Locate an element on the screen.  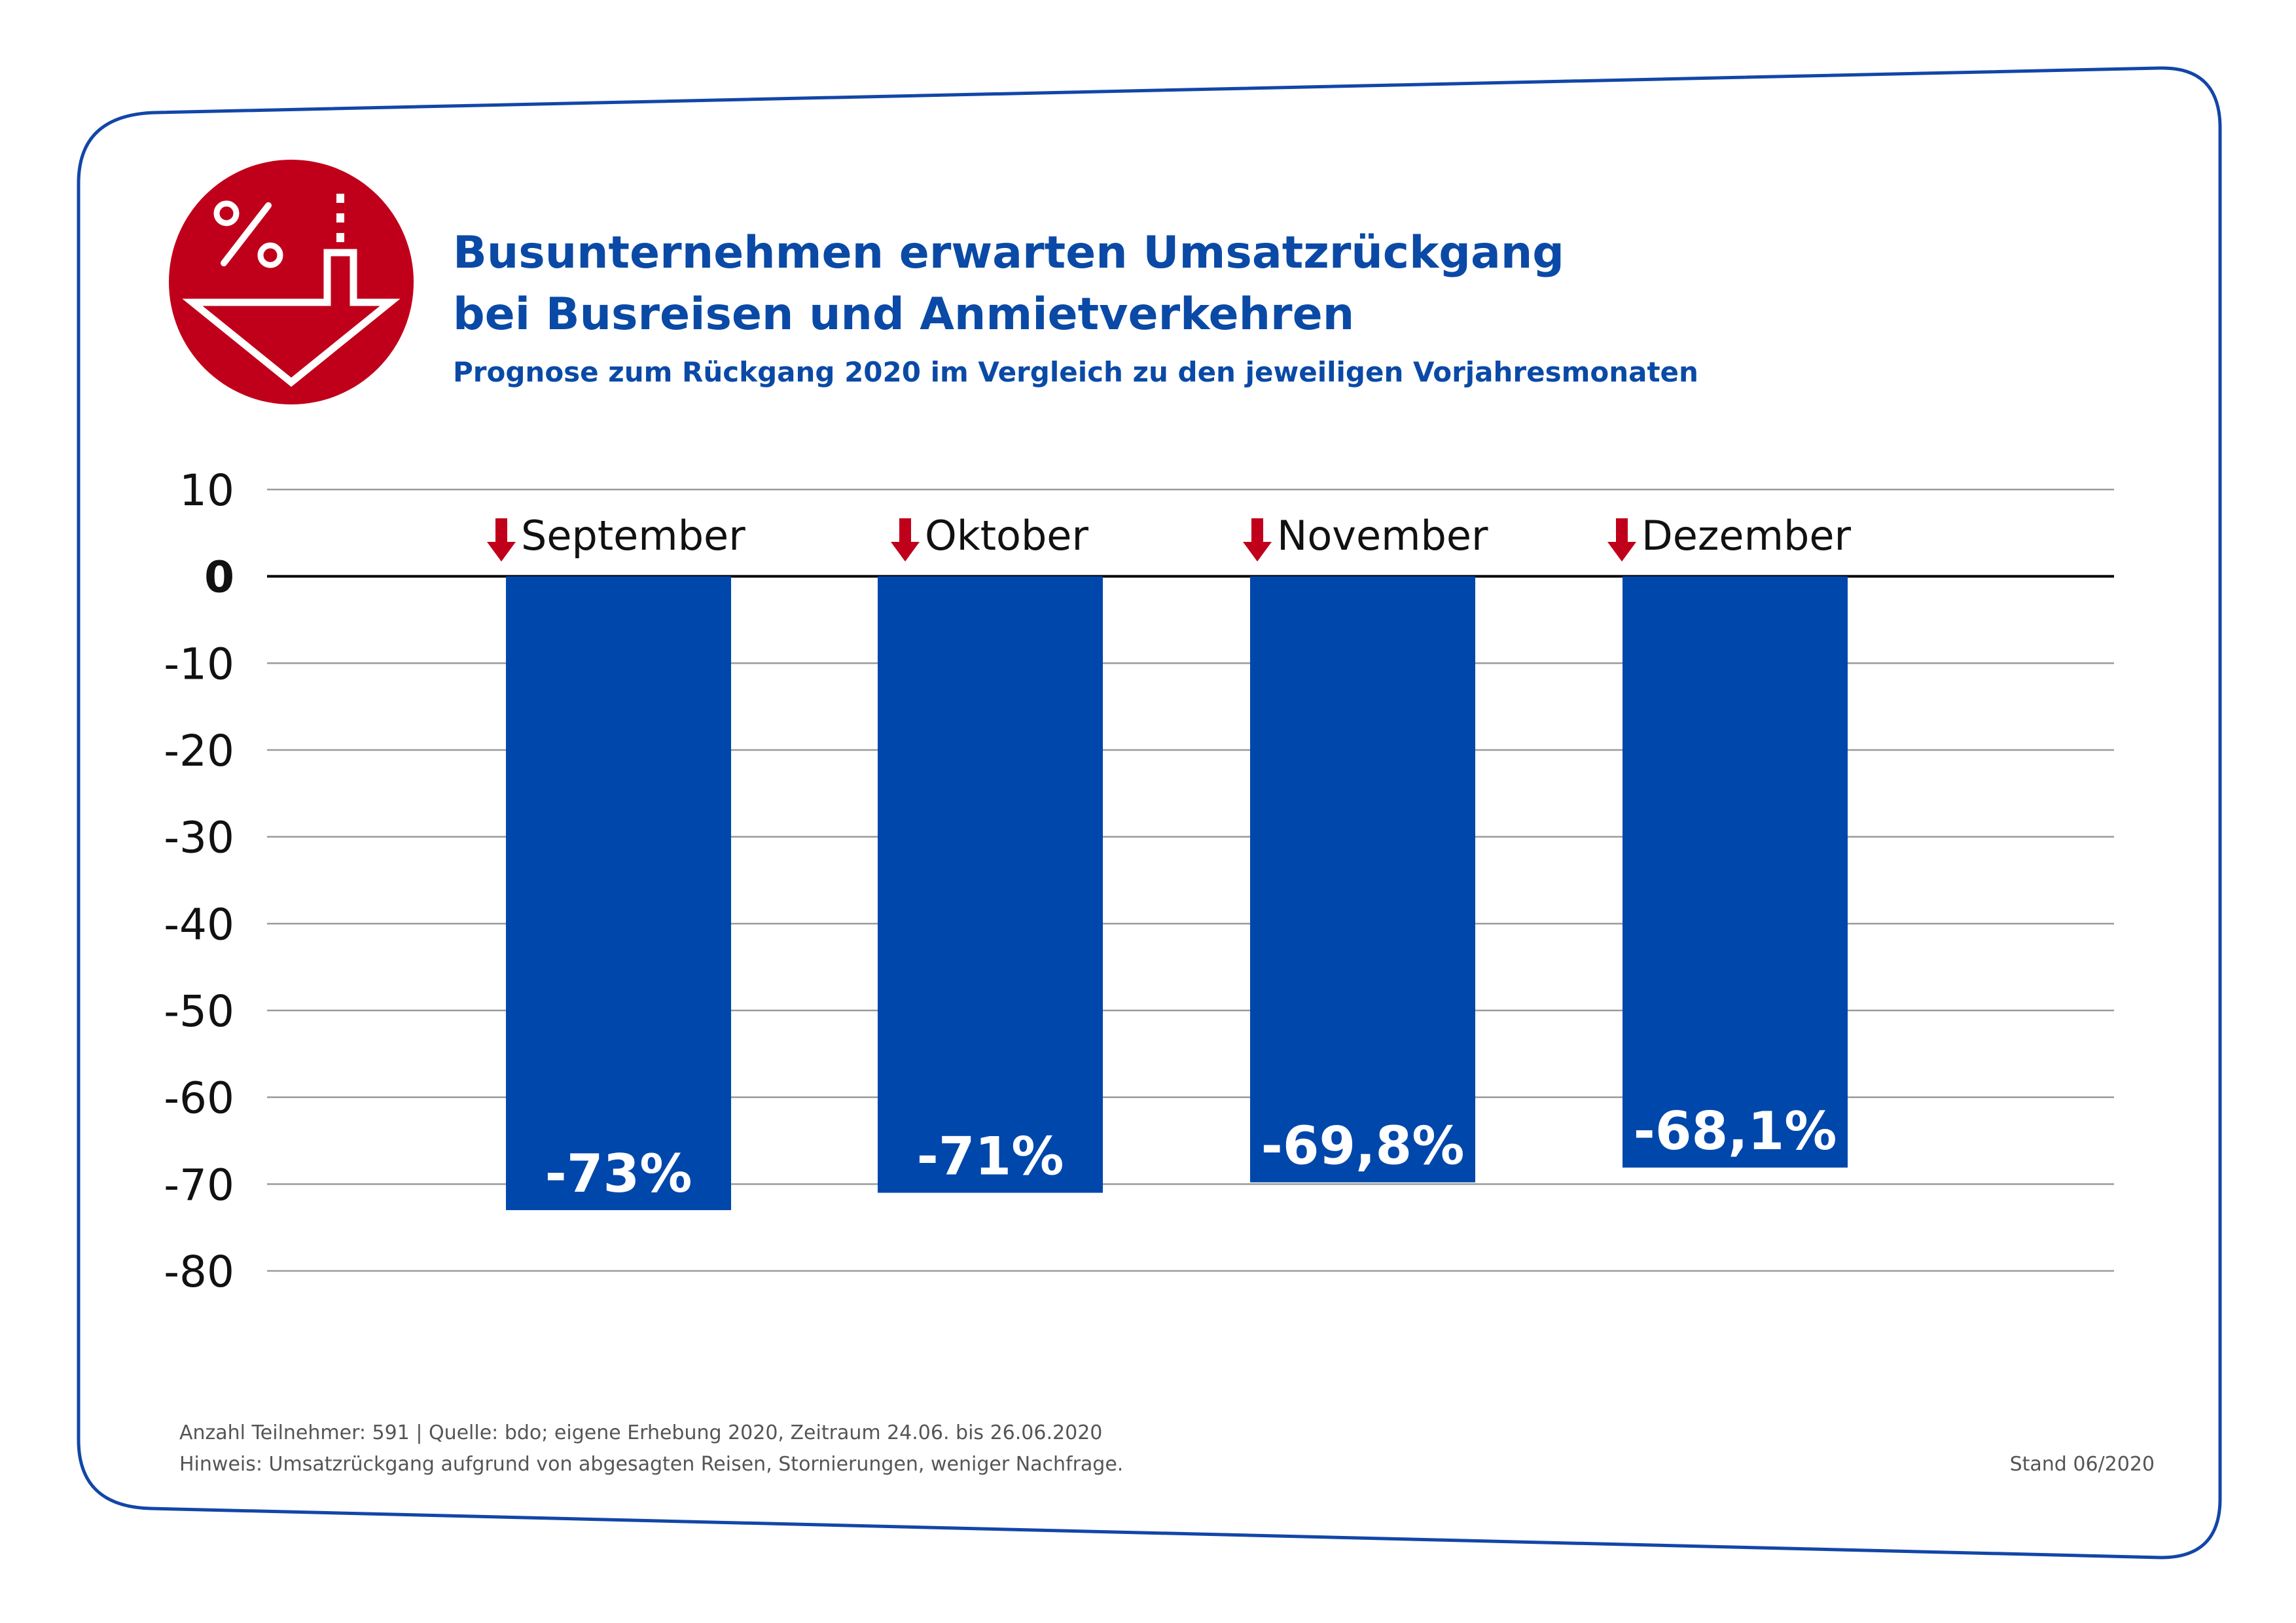
y-tick-label: -50 is located at coordinates (199, 1011).